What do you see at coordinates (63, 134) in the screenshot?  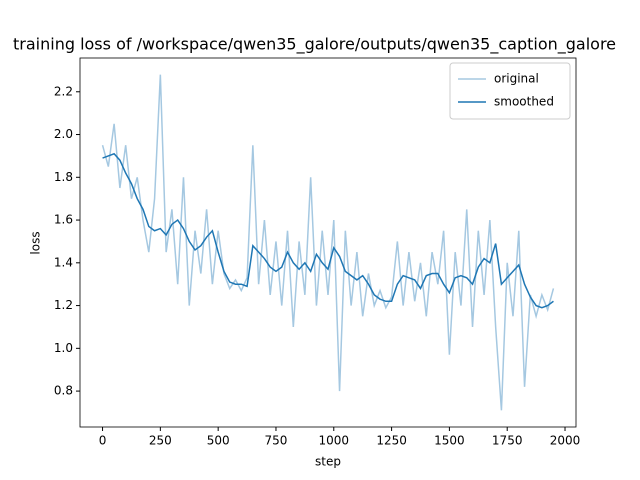 I see `y-tick-label: 2.0` at bounding box center [63, 134].